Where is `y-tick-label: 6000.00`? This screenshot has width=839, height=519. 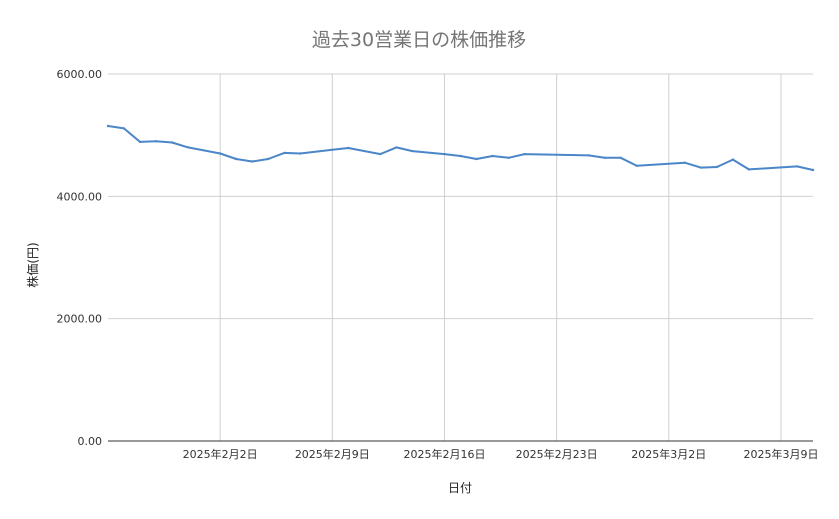
y-tick-label: 6000.00 is located at coordinates (80, 74).